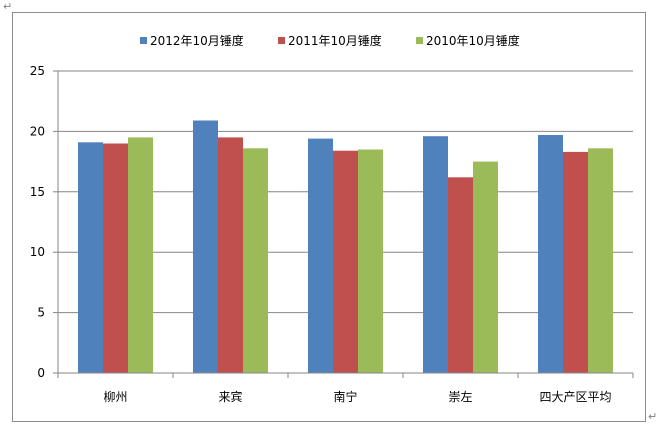  I want to click on x-tick-label: 南宁, so click(345, 396).